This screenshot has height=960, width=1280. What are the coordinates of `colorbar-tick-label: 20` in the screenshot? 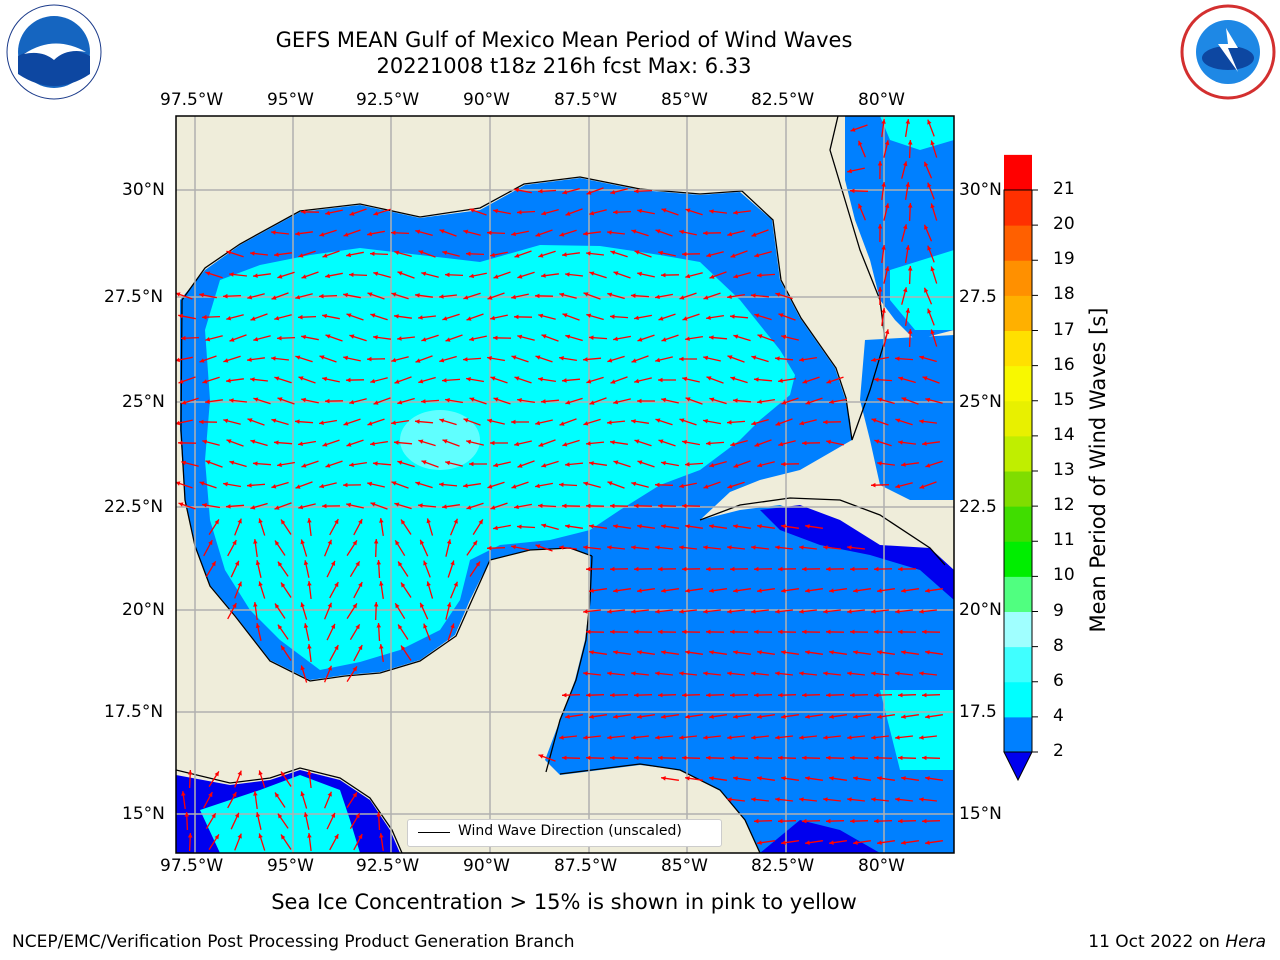 It's located at (1064, 224).